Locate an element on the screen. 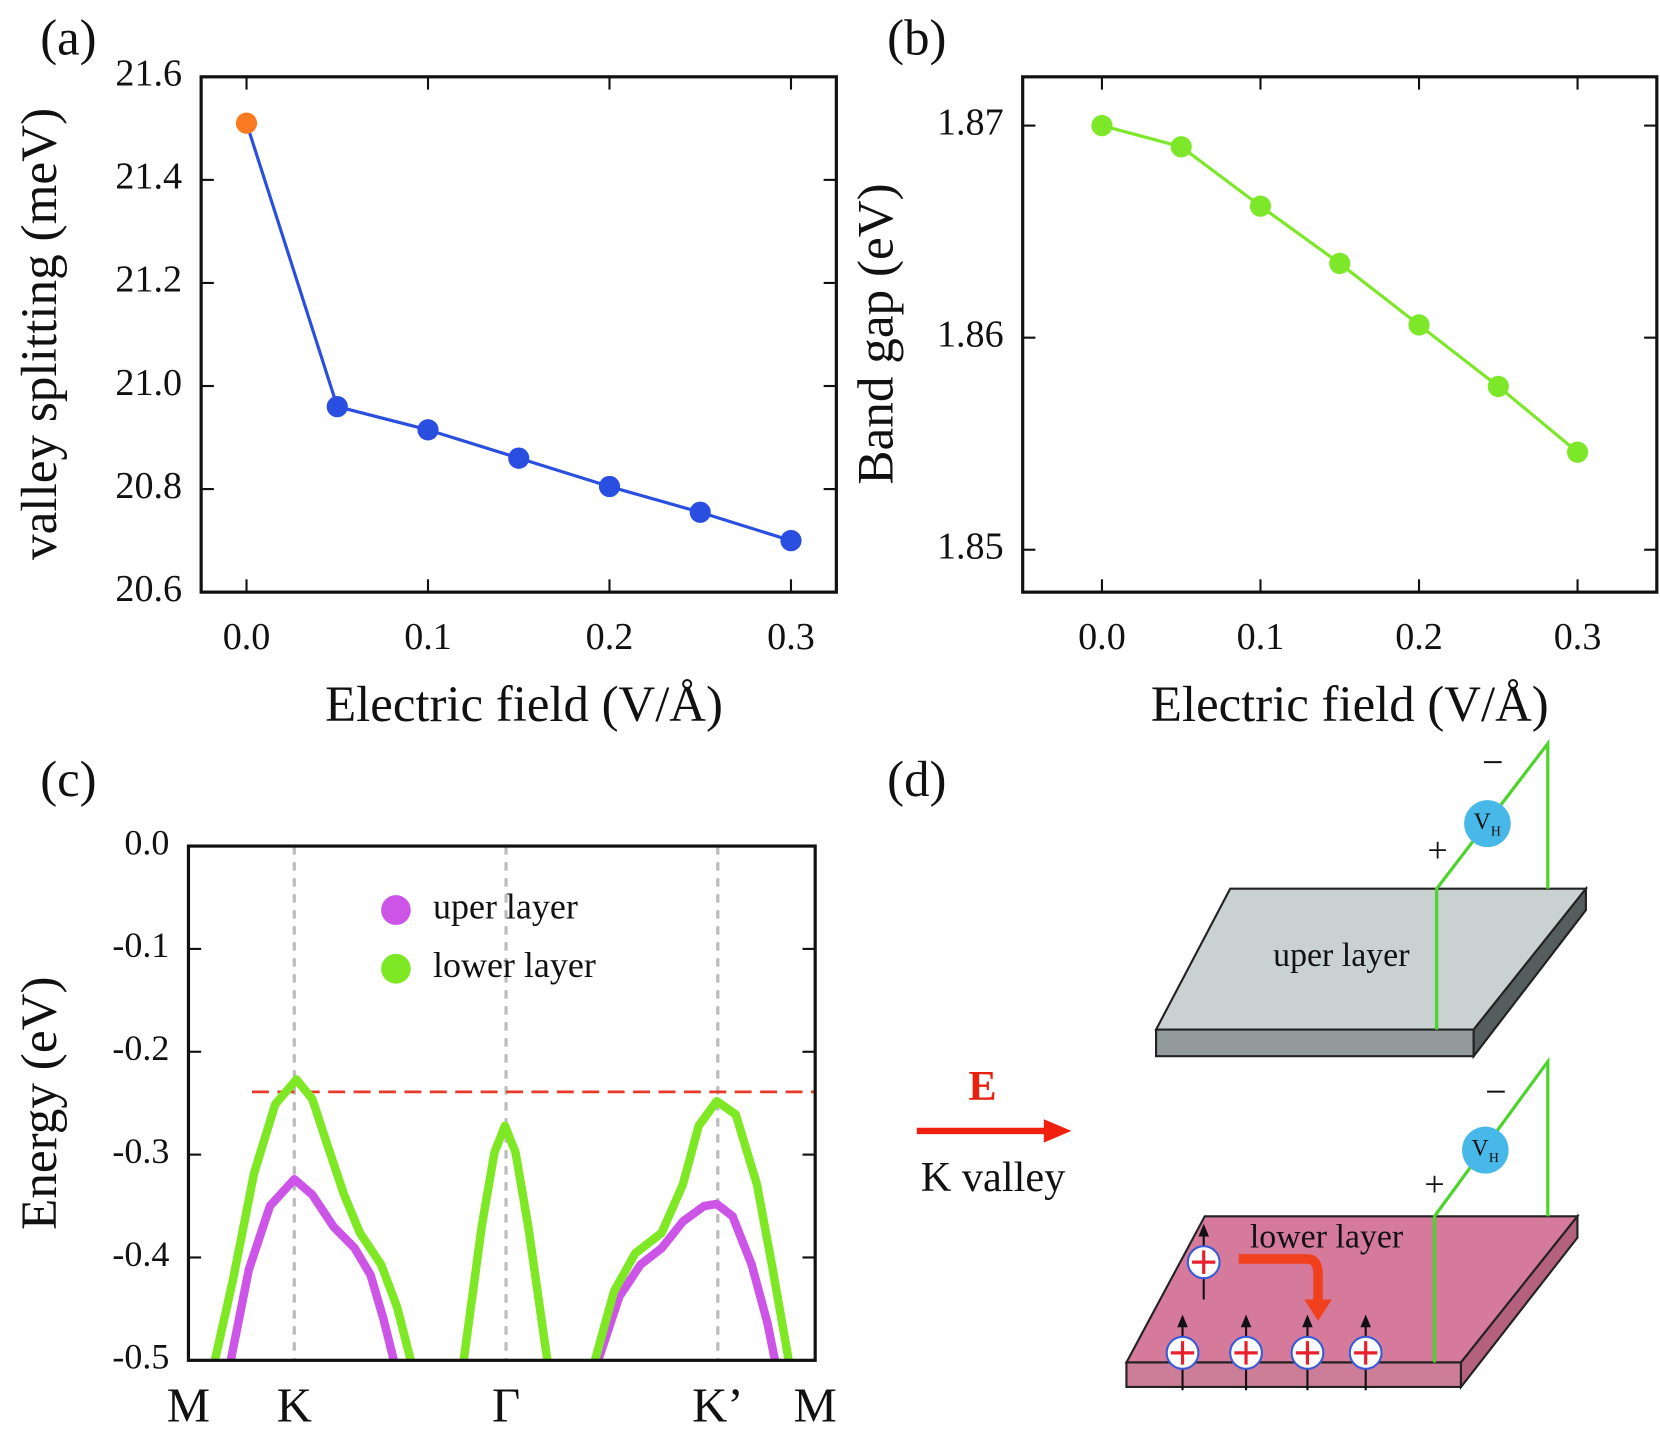  y-tick-label: 20.6 is located at coordinates (148, 589).